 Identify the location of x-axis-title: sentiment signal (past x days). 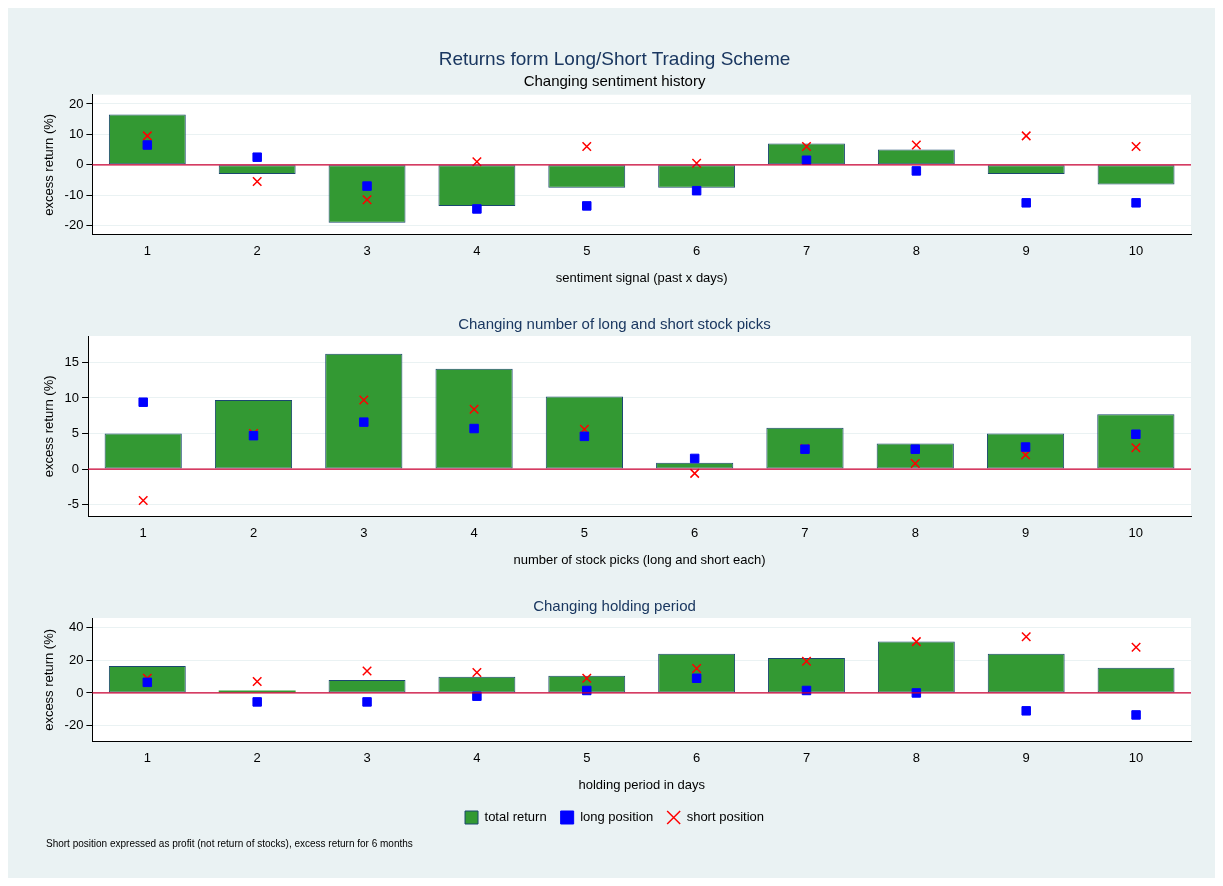
(641, 277).